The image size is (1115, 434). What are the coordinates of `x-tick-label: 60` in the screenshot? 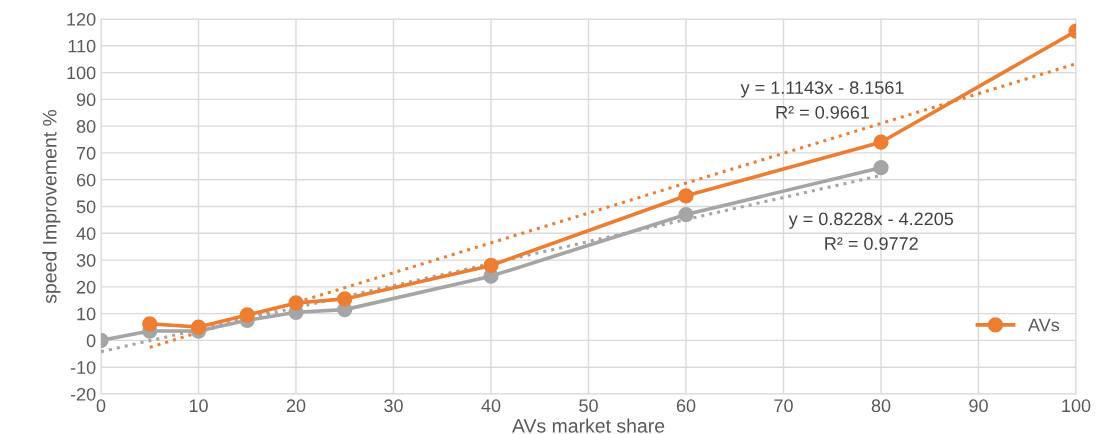 It's located at (686, 406).